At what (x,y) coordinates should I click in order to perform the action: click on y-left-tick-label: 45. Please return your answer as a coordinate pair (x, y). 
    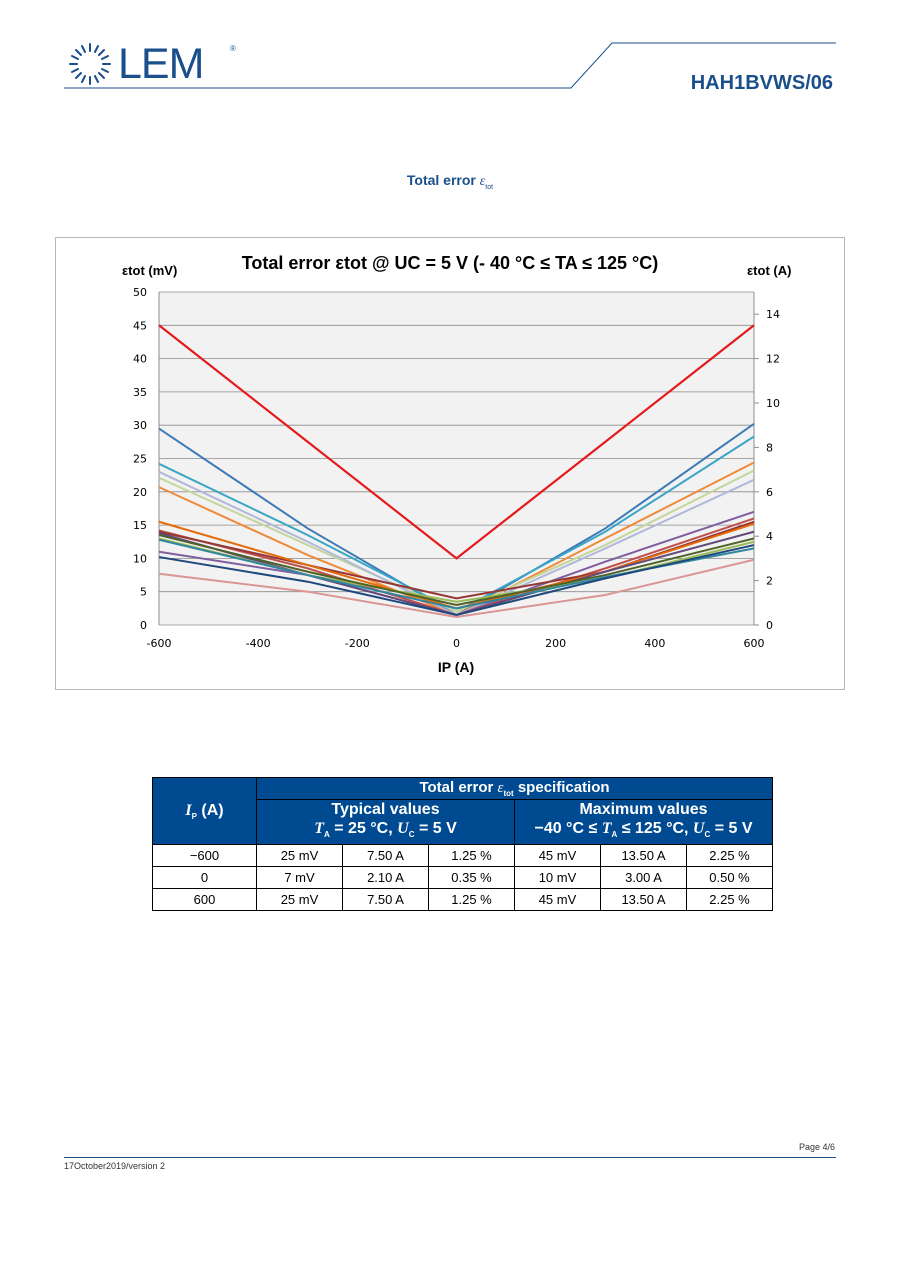
    Looking at the image, I should click on (140, 325).